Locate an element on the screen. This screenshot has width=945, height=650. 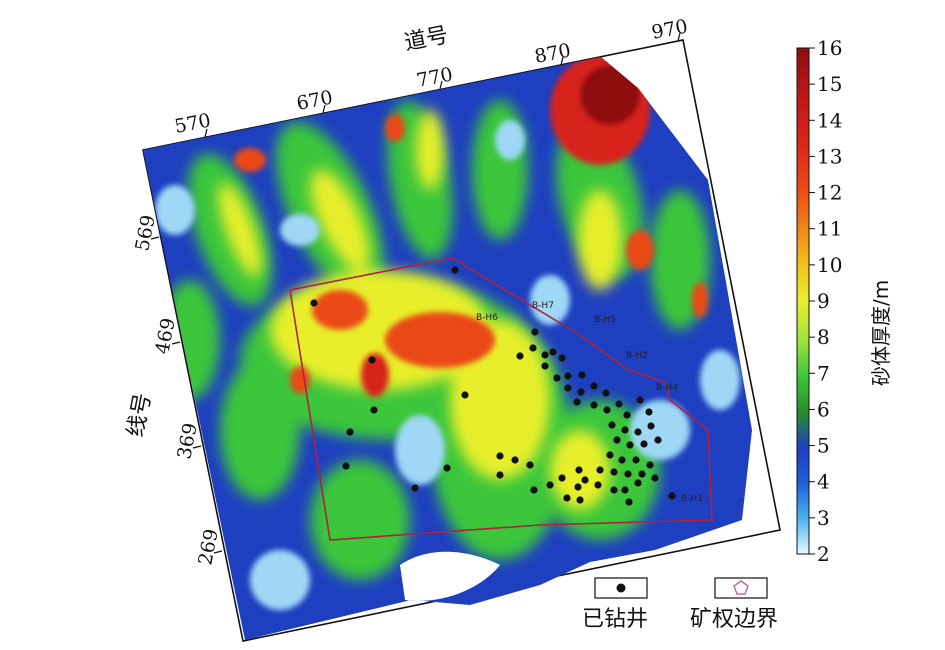
legend-well-label: 已钻井 is located at coordinates (615, 619).